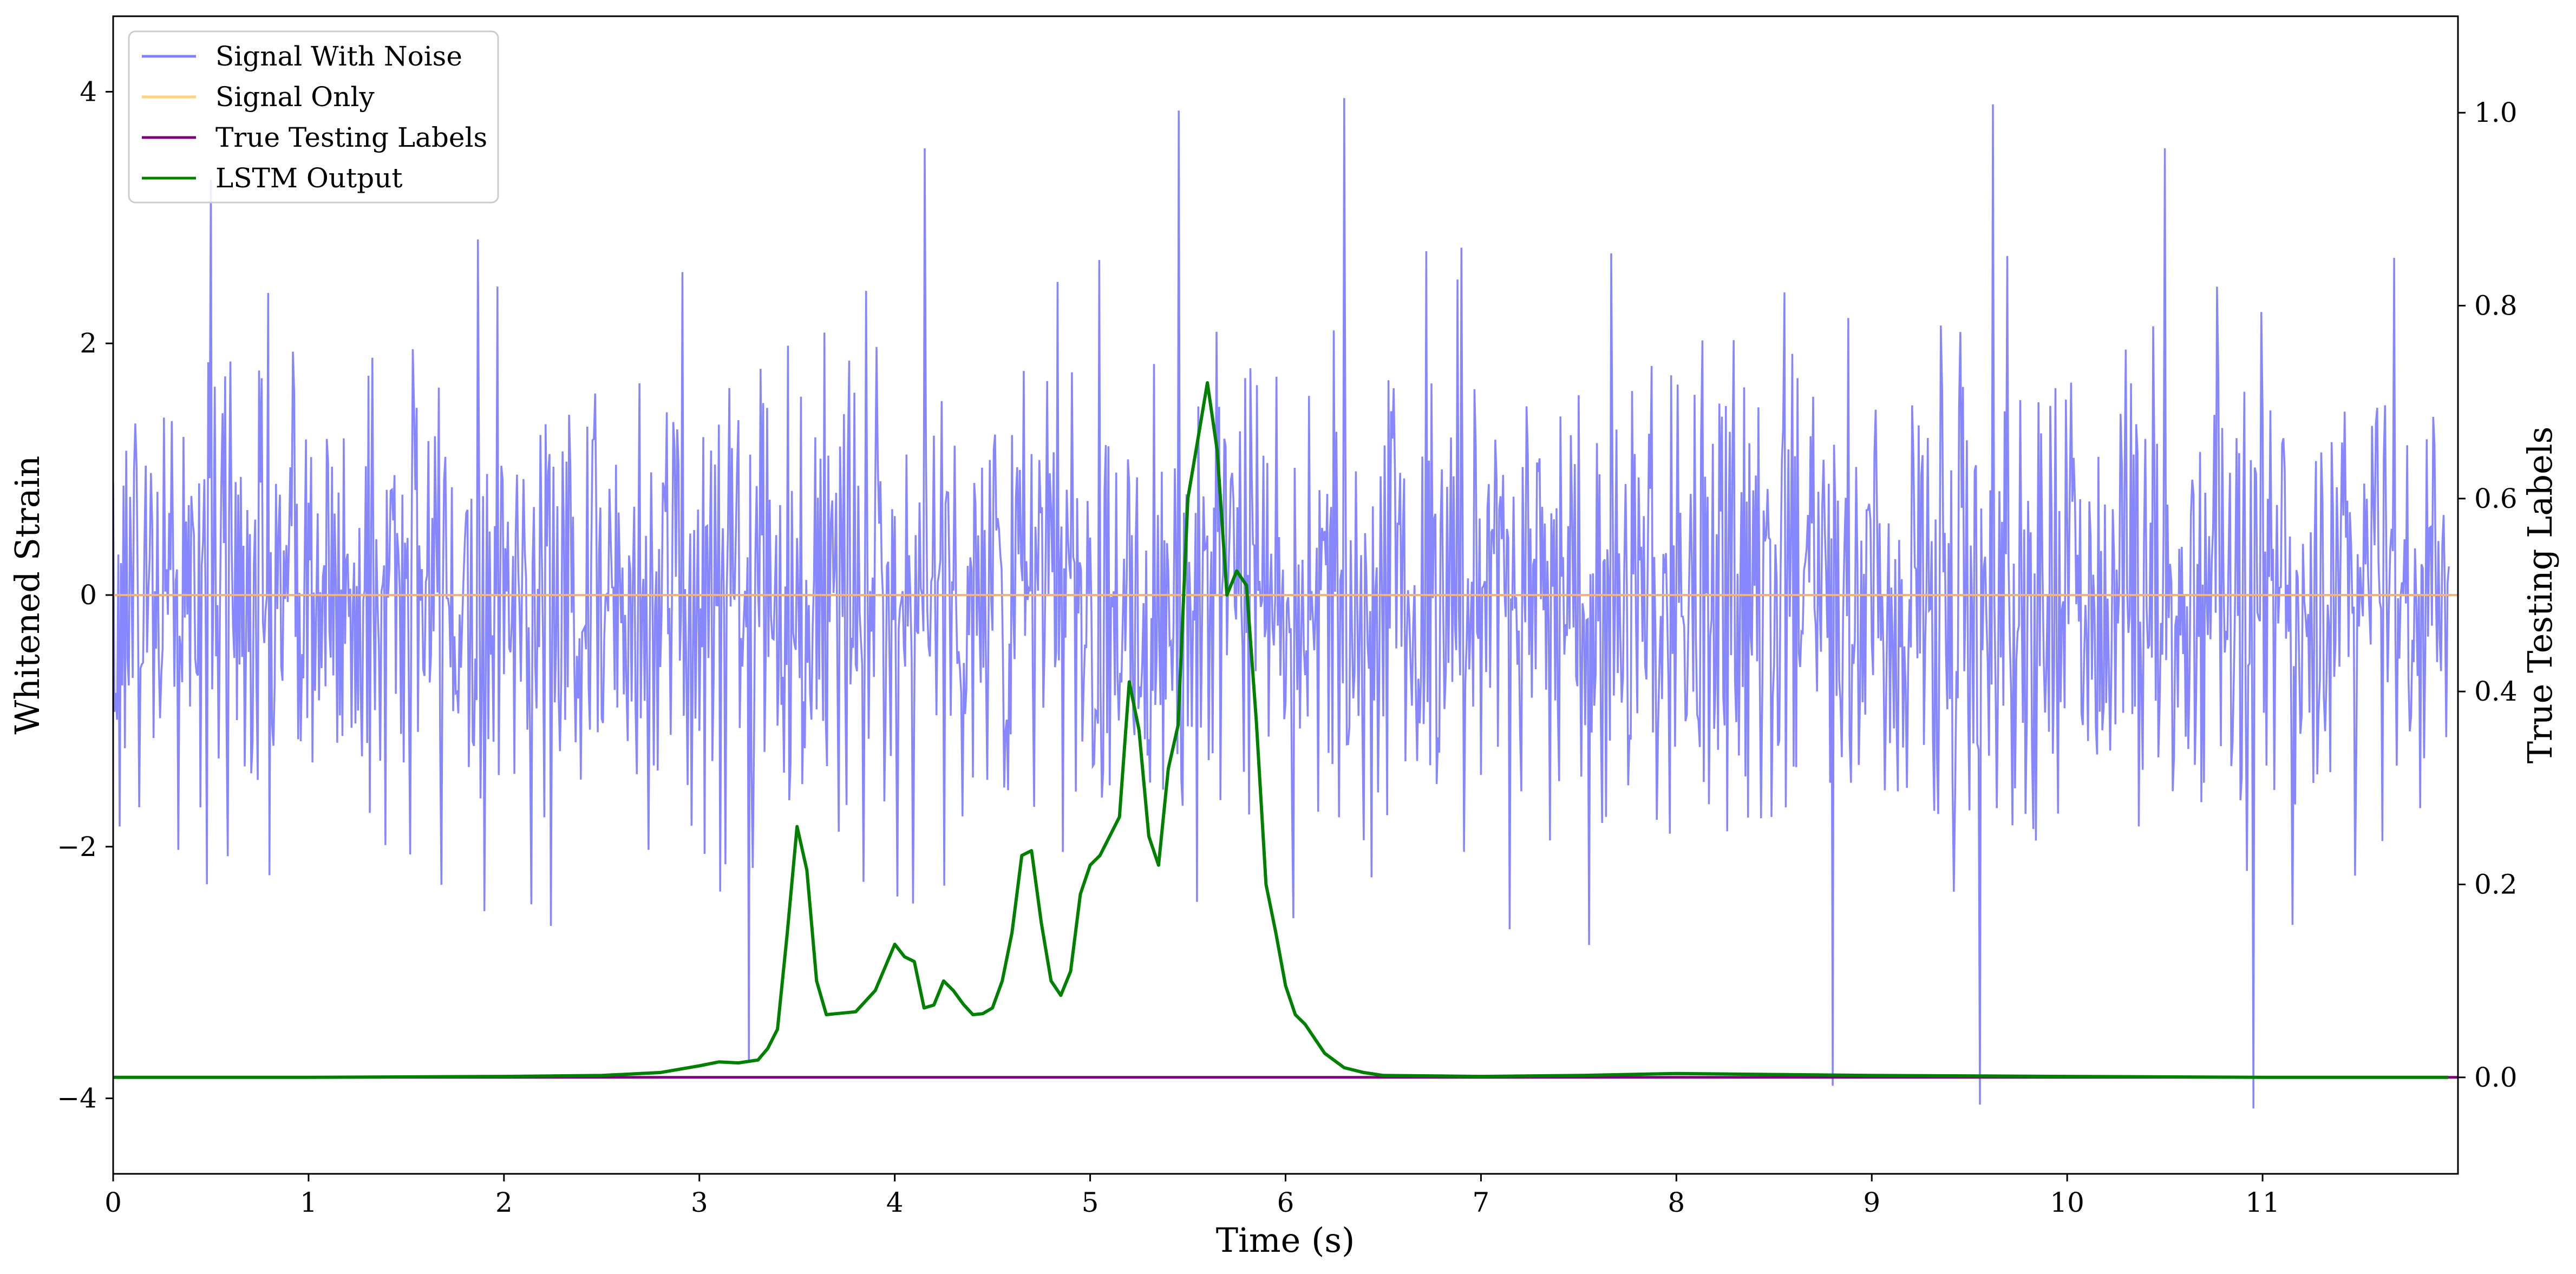 The image size is (2576, 1274). I want to click on y-left-tick-label: −2, so click(77, 847).